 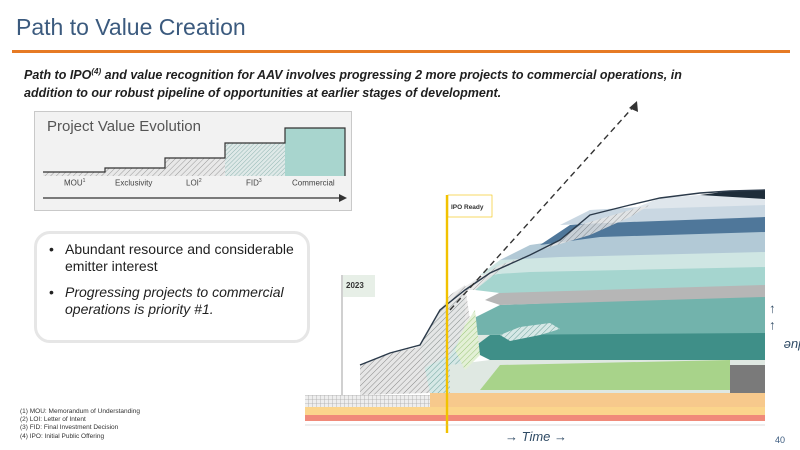 What do you see at coordinates (732, 194) in the screenshot?
I see `band-navy` at bounding box center [732, 194].